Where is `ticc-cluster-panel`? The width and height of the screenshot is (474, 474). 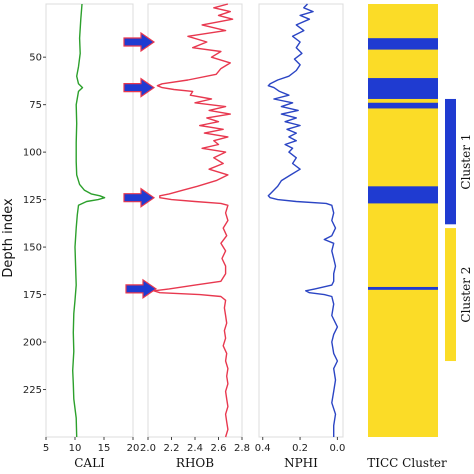 ticc-cluster-panel is located at coordinates (403, 220).